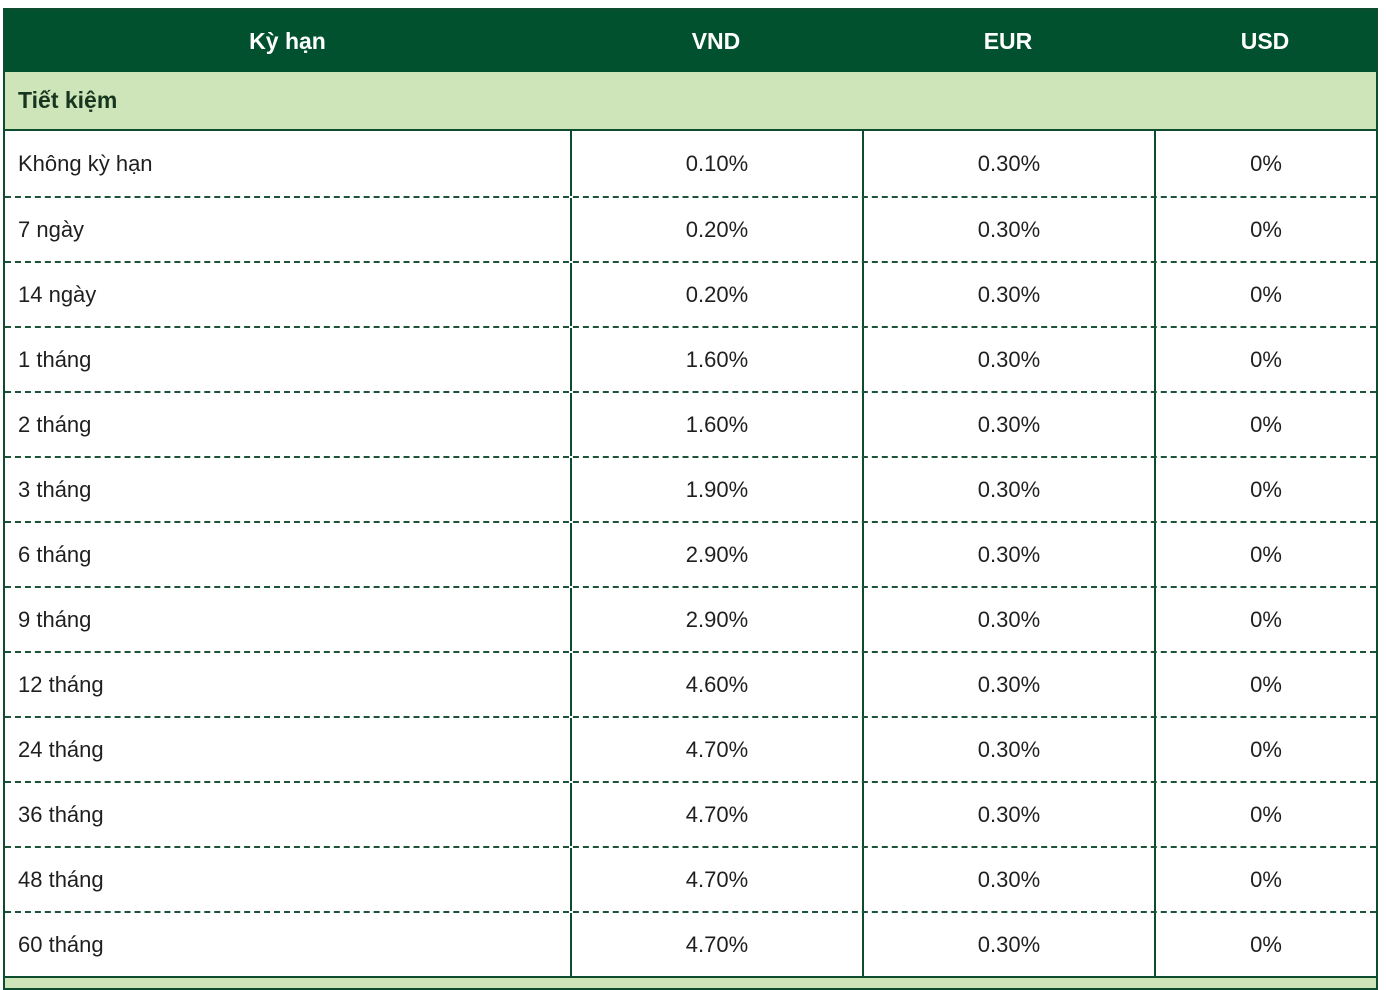 This screenshot has width=1386, height=990. What do you see at coordinates (51, 229) in the screenshot?
I see `term-cell: 7 ngày` at bounding box center [51, 229].